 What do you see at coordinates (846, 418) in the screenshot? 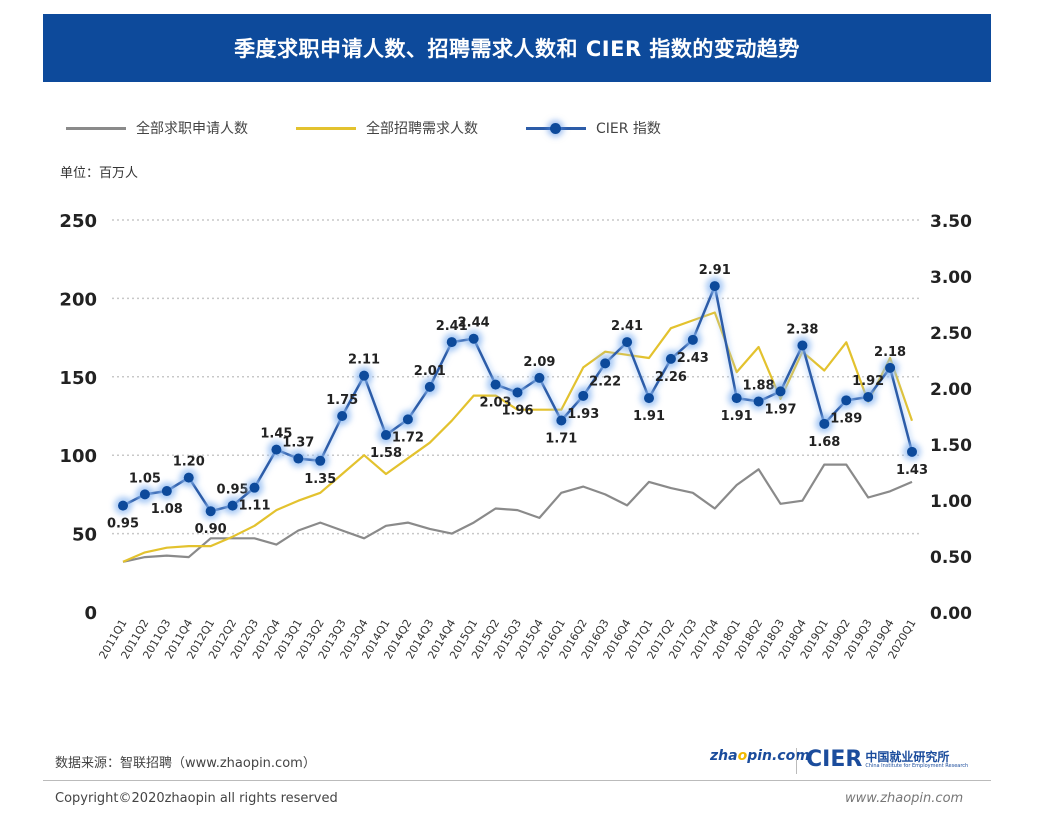
I see `cier-data-label: 1.89` at bounding box center [846, 418].